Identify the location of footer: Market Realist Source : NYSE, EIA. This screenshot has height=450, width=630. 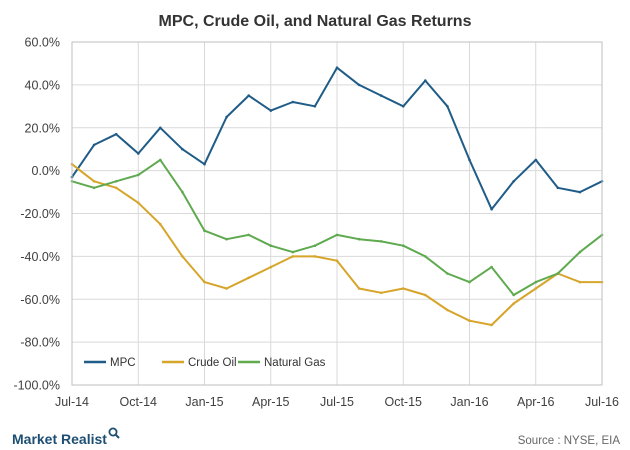
(316, 437).